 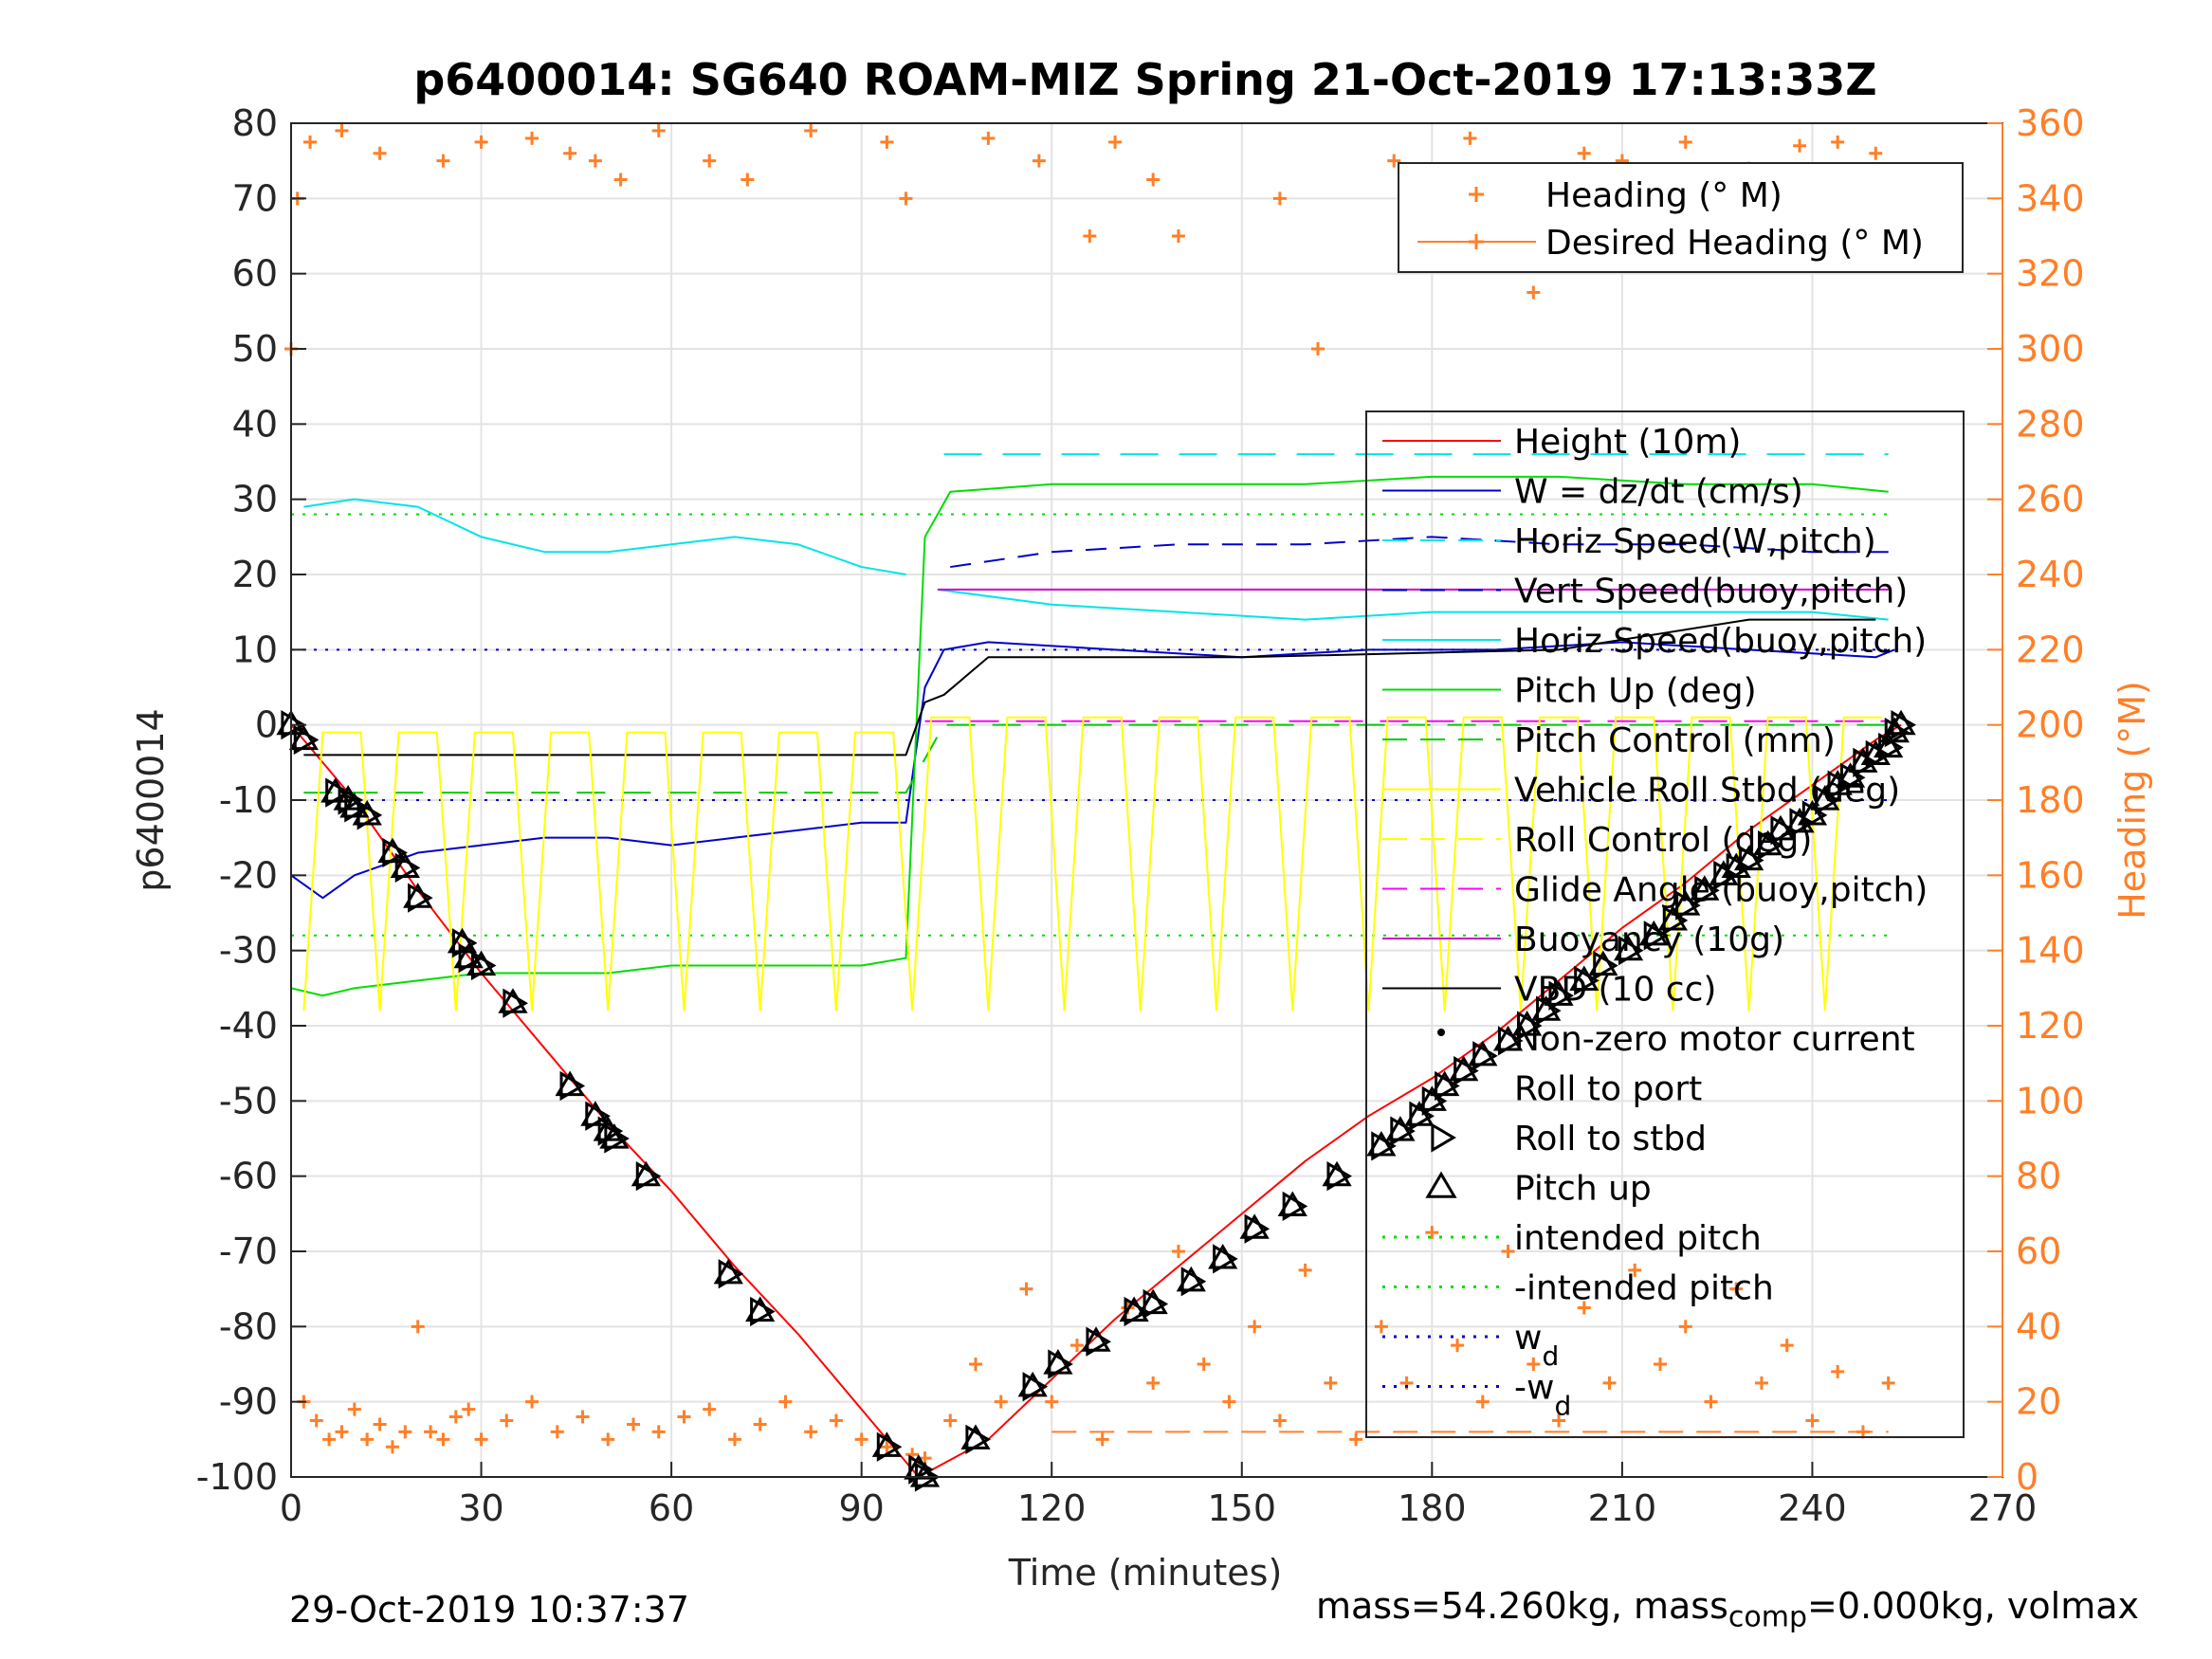 I want to click on legend-main-label: Glide Angle (buoy,pitch), so click(x=1721, y=890).